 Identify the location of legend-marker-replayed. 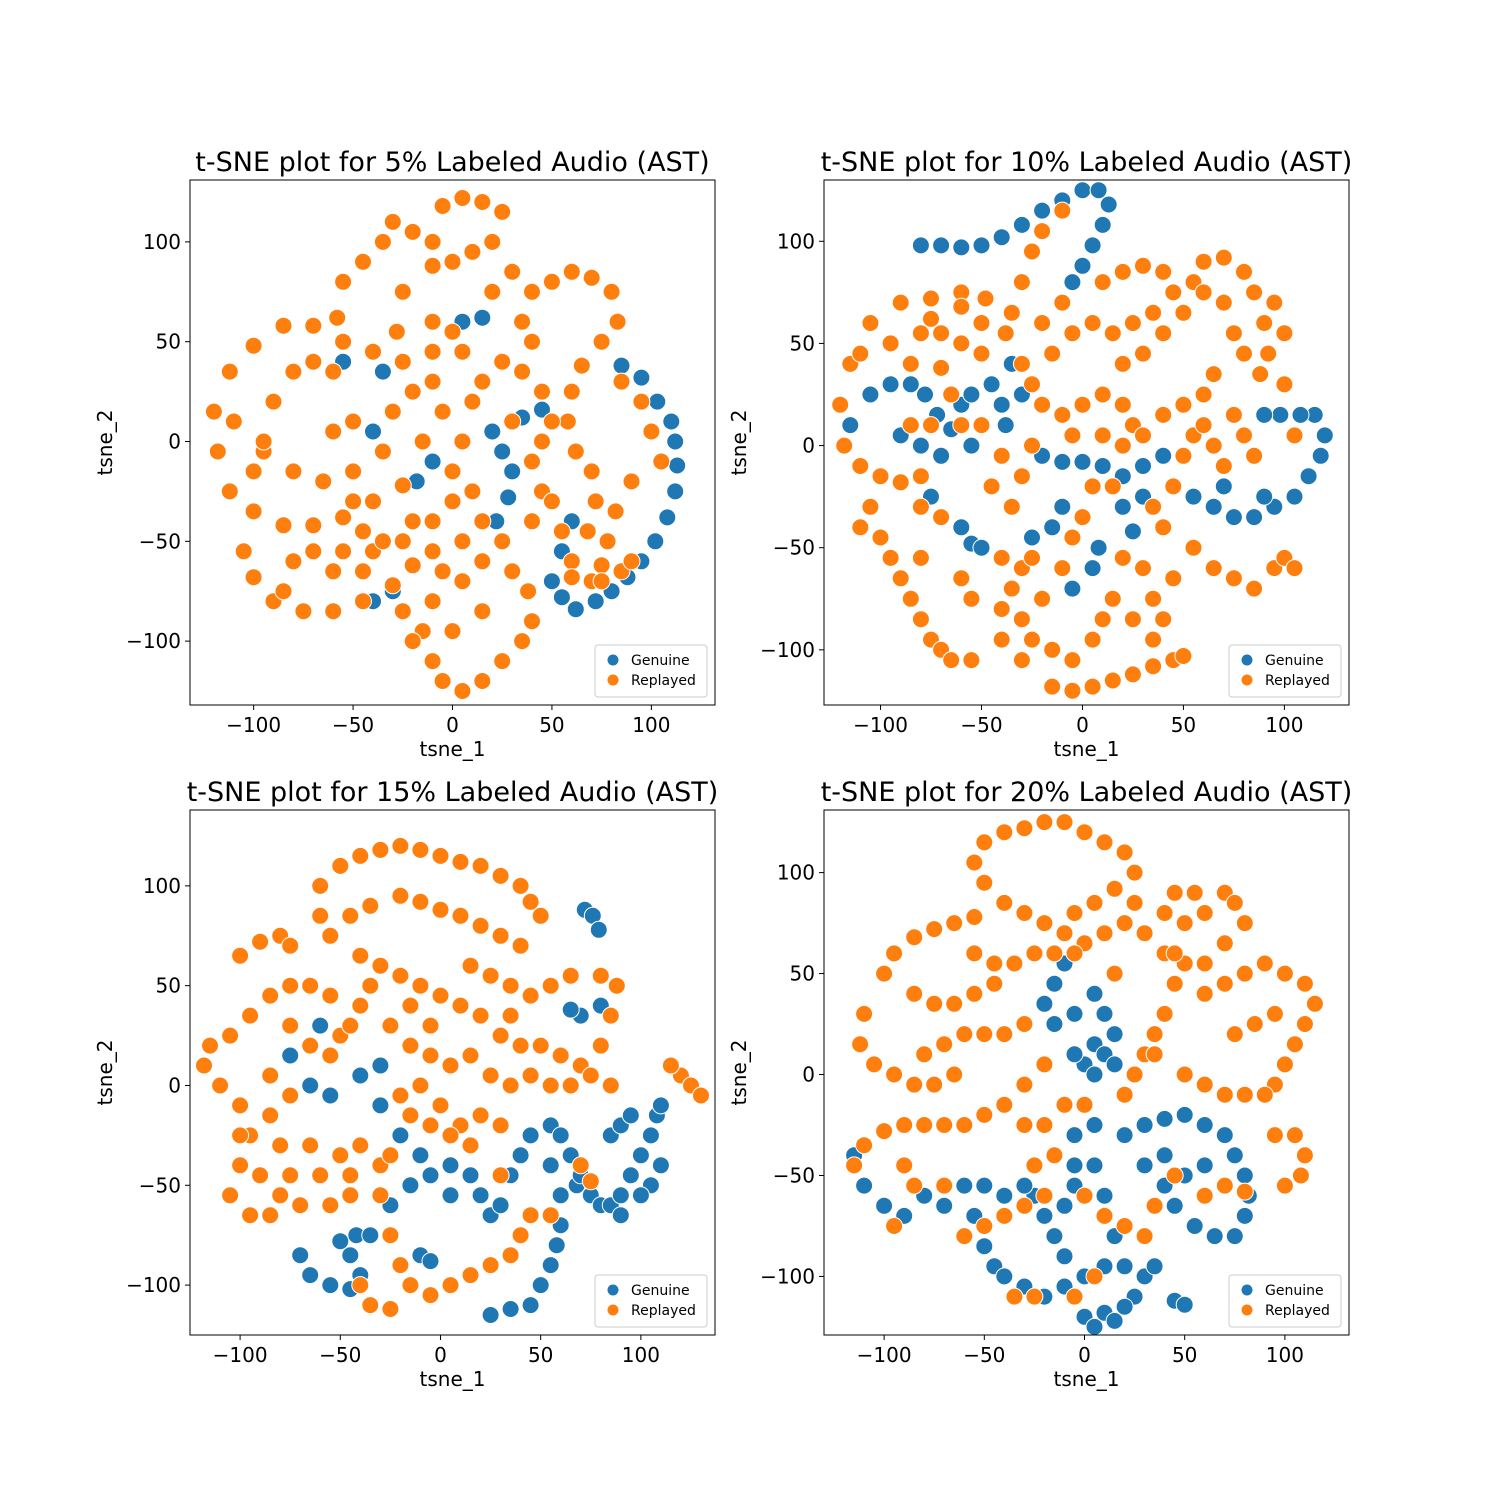
(613, 680).